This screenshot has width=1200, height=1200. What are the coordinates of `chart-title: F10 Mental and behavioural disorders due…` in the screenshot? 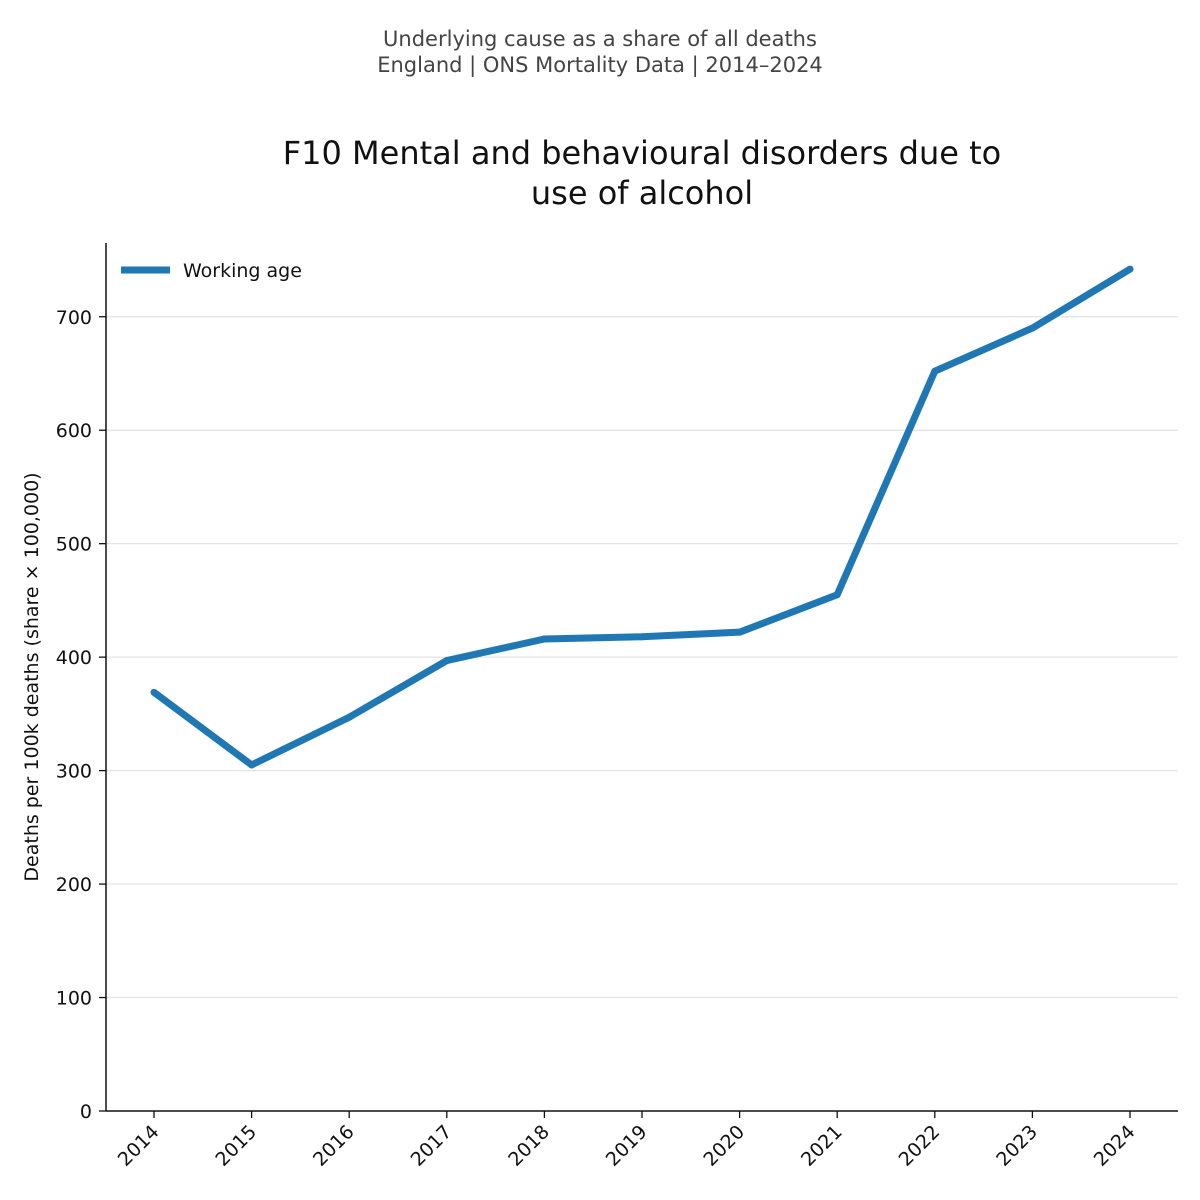 It's located at (642, 173).